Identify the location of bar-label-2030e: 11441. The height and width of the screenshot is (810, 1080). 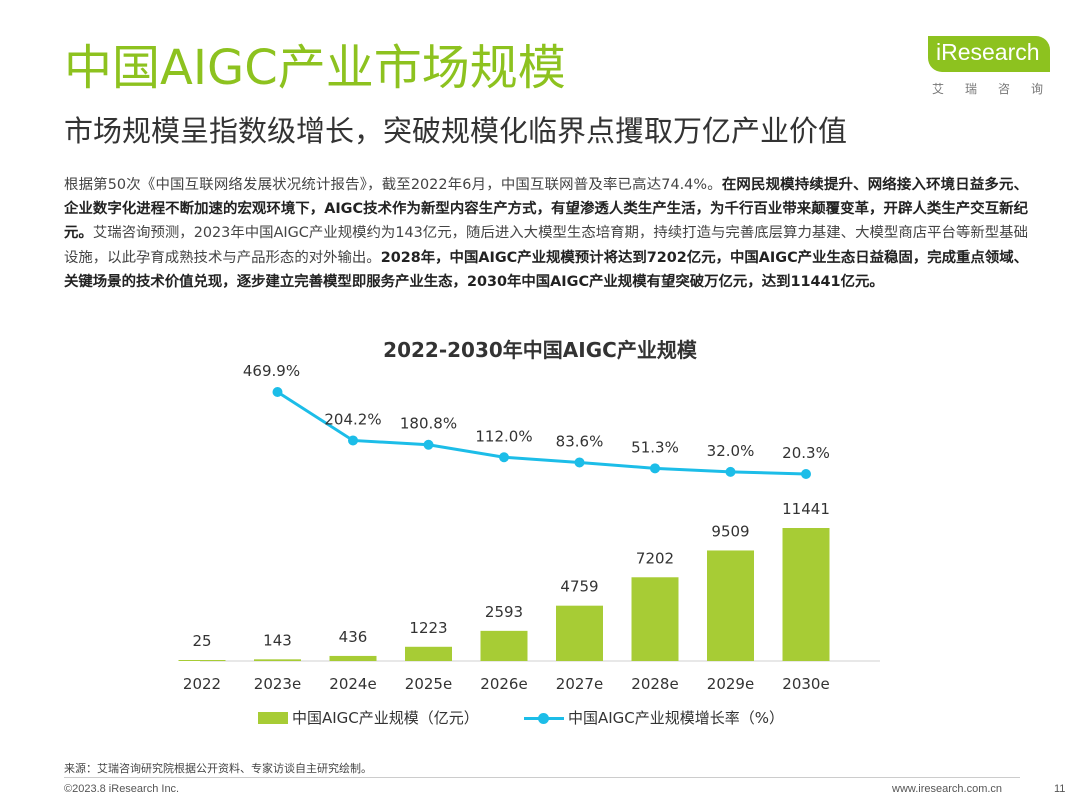
(806, 509).